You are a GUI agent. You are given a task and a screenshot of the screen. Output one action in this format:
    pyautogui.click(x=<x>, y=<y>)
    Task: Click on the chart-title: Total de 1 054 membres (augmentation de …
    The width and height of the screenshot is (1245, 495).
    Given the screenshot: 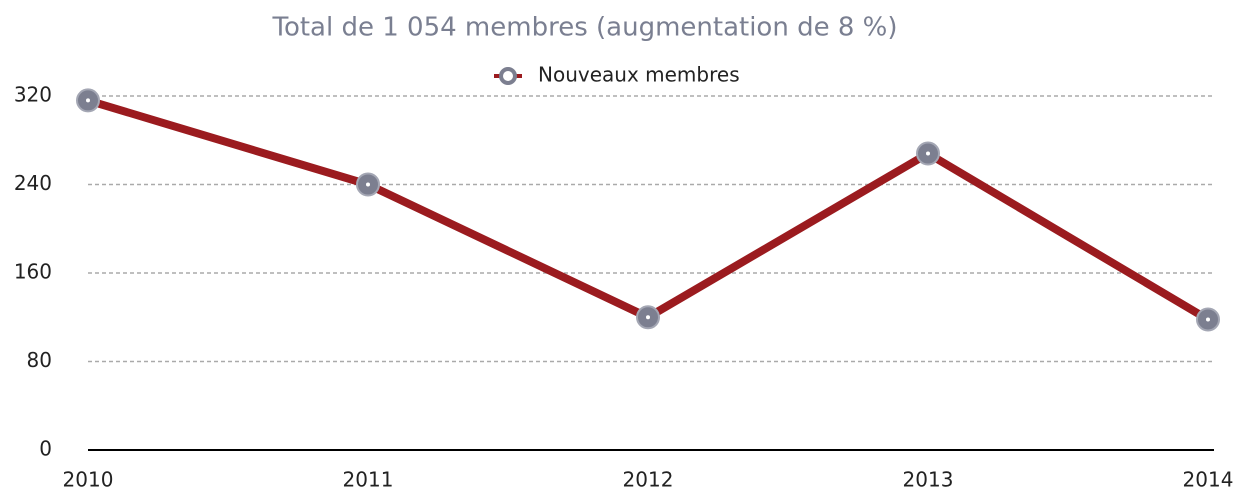 What is the action you would take?
    pyautogui.click(x=584, y=28)
    